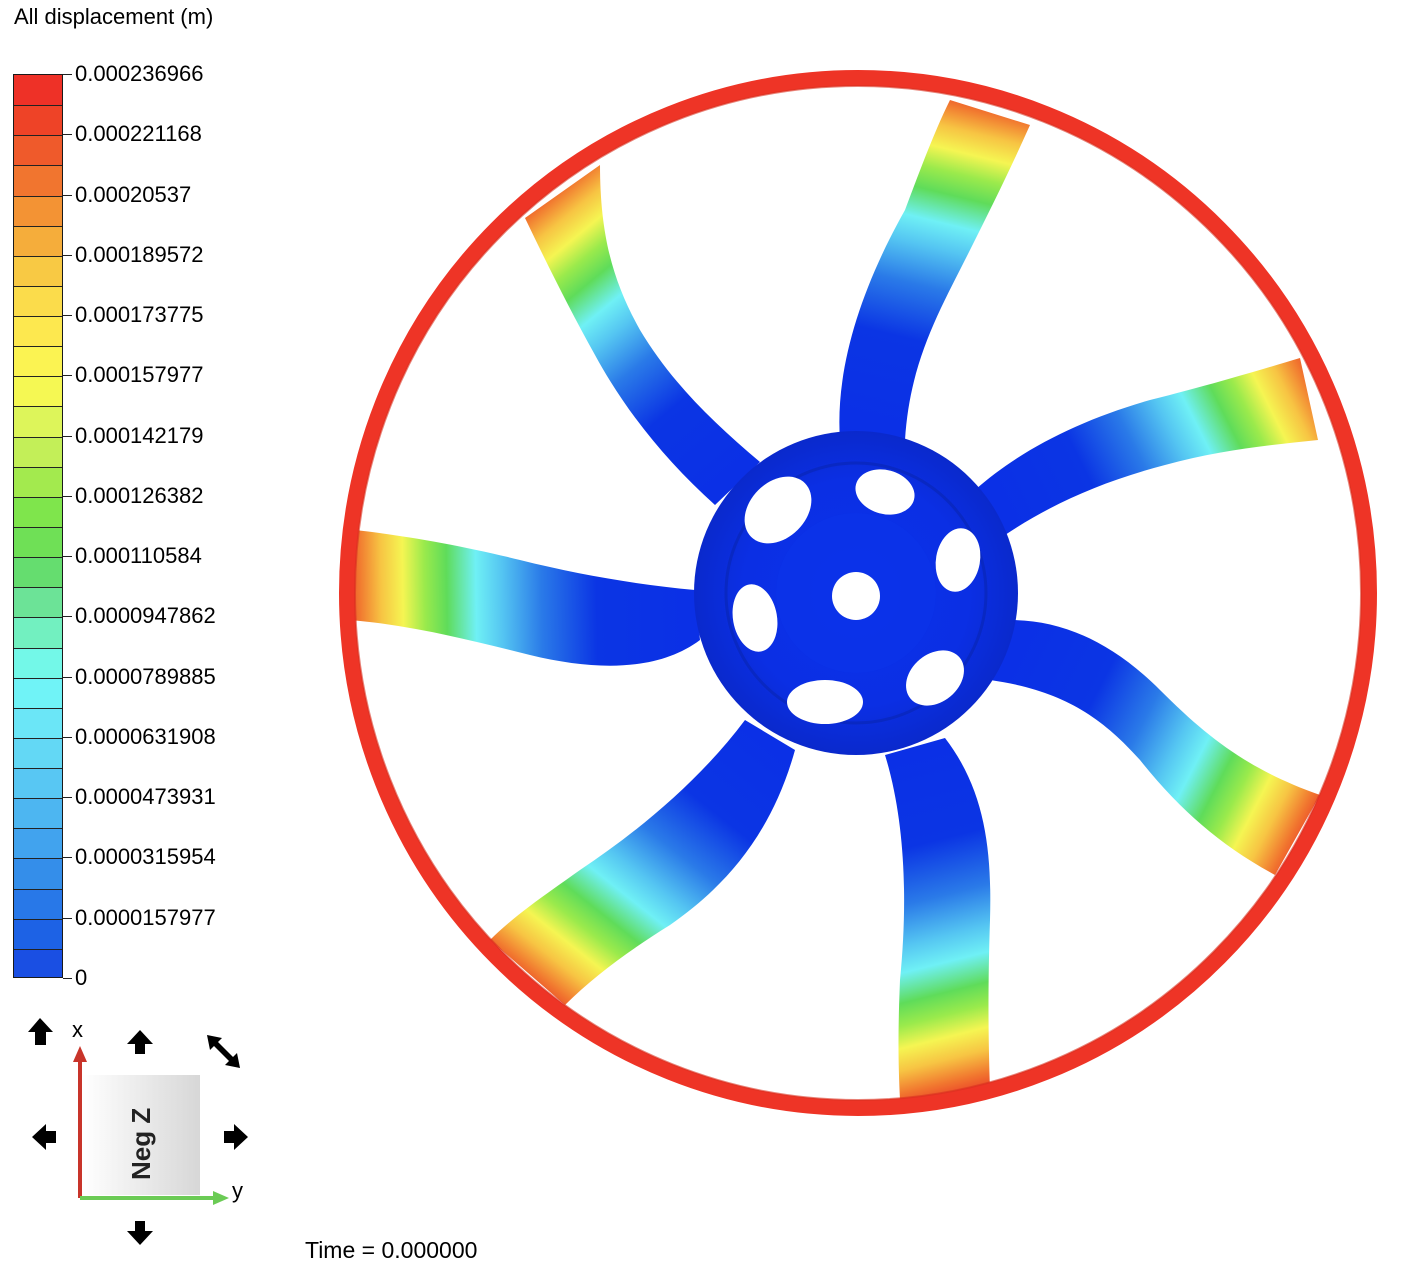 Image resolution: width=1406 pixels, height=1276 pixels. I want to click on view-face-label: Neg Z, so click(141, 1144).